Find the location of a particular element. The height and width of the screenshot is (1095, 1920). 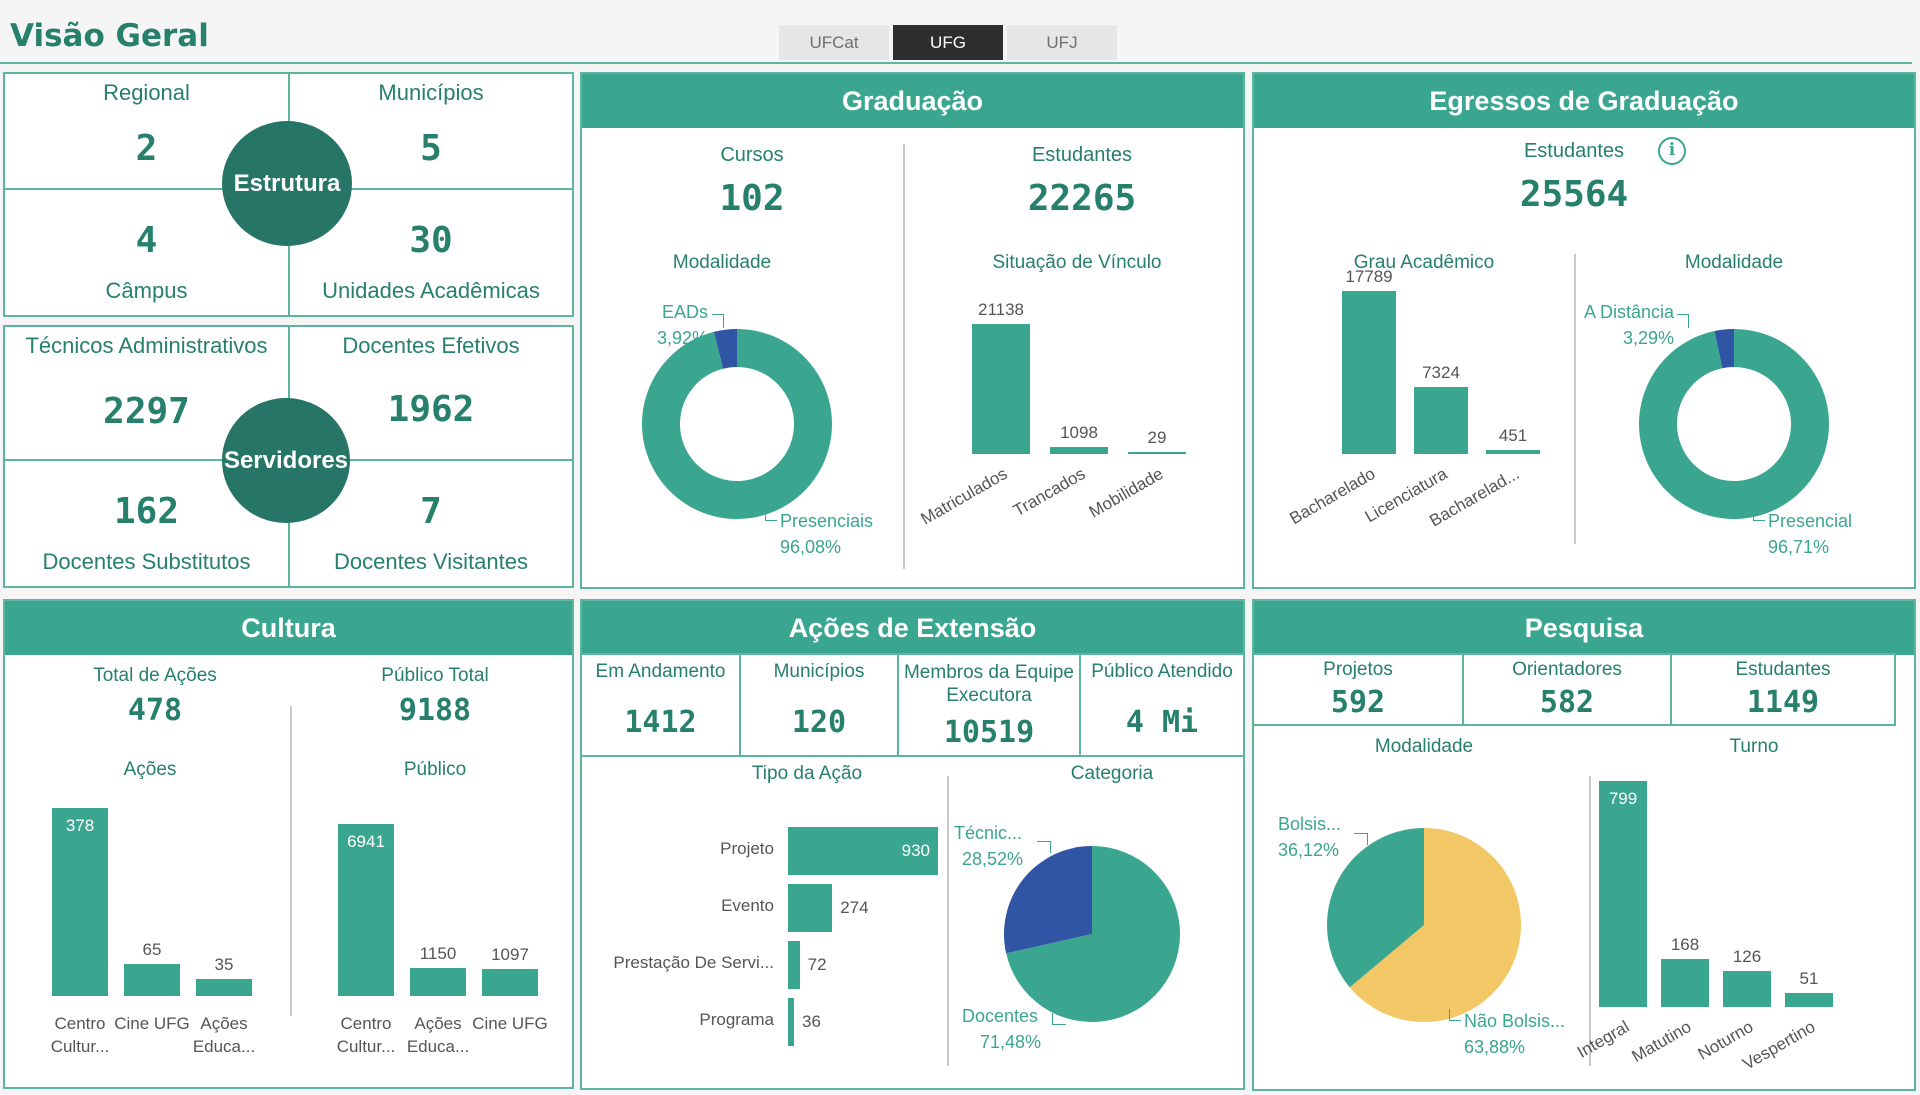

acoes-value-label: 65 is located at coordinates (152, 949).